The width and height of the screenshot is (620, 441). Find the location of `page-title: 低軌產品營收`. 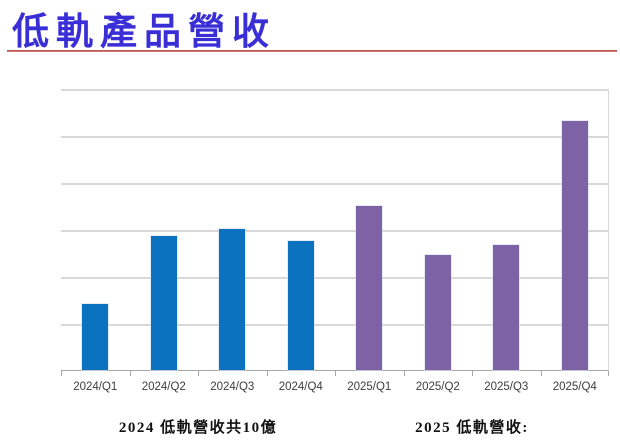

page-title: 低軌產品營收 is located at coordinates (144, 31).